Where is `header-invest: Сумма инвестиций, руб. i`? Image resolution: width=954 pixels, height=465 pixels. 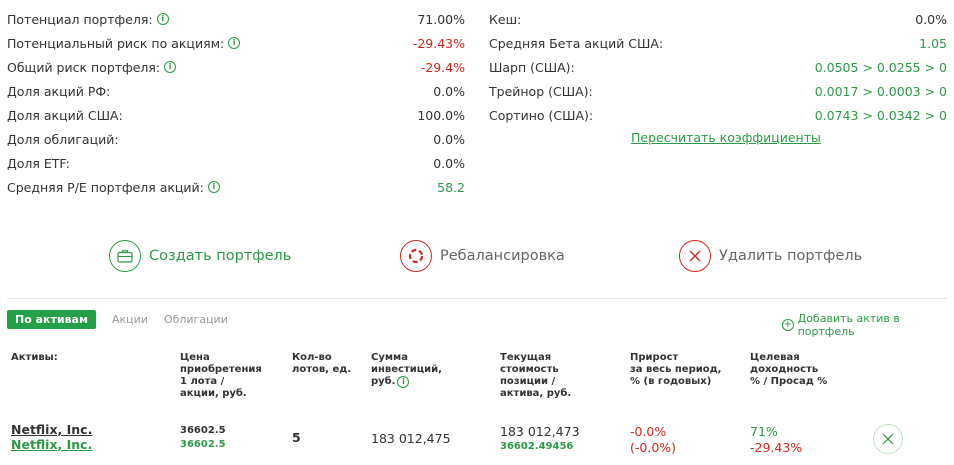
header-invest: Сумма инвестиций, руб. i is located at coordinates (406, 370).